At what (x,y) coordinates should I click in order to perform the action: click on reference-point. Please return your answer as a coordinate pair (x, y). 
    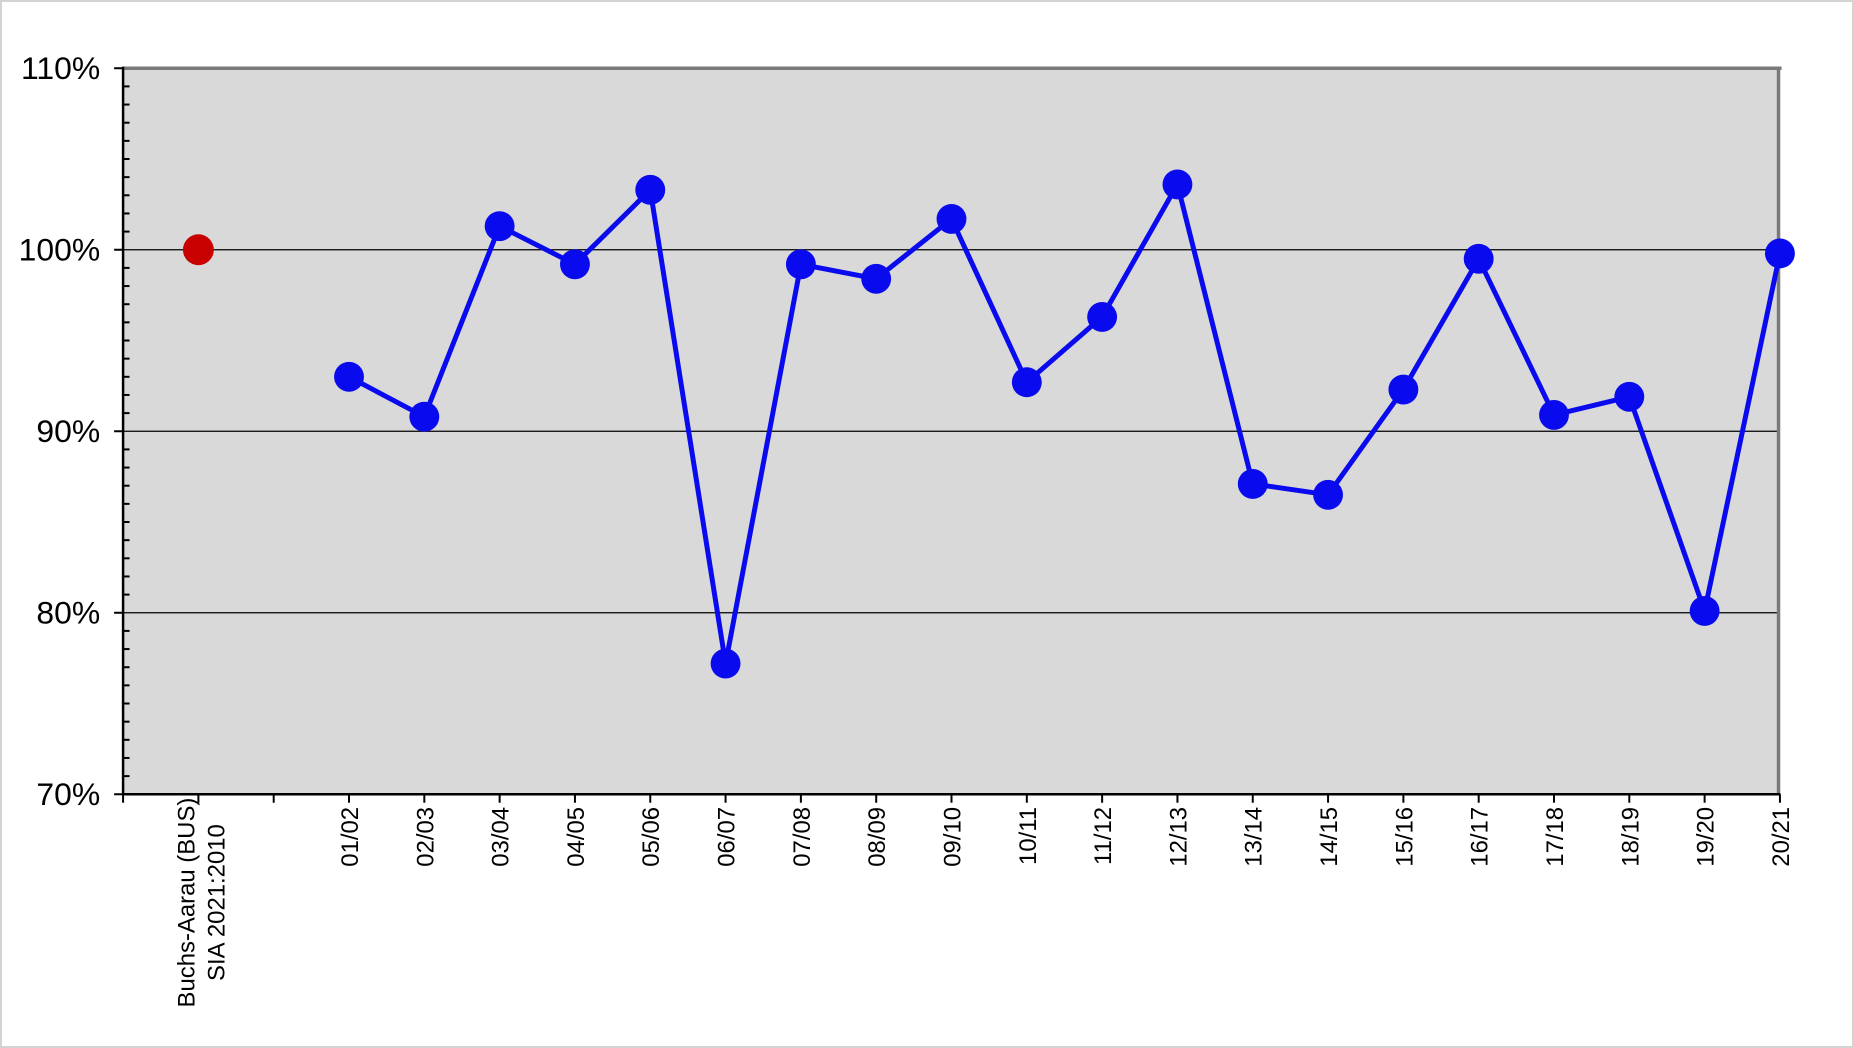
    Looking at the image, I should click on (198, 250).